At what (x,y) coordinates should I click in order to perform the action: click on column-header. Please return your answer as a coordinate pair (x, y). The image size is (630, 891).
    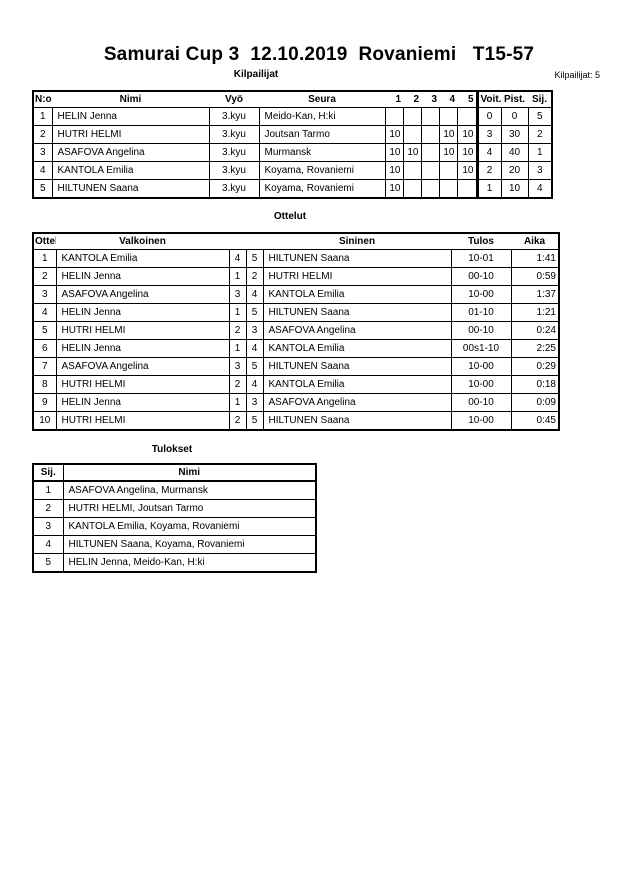
    Looking at the image, I should click on (246, 241).